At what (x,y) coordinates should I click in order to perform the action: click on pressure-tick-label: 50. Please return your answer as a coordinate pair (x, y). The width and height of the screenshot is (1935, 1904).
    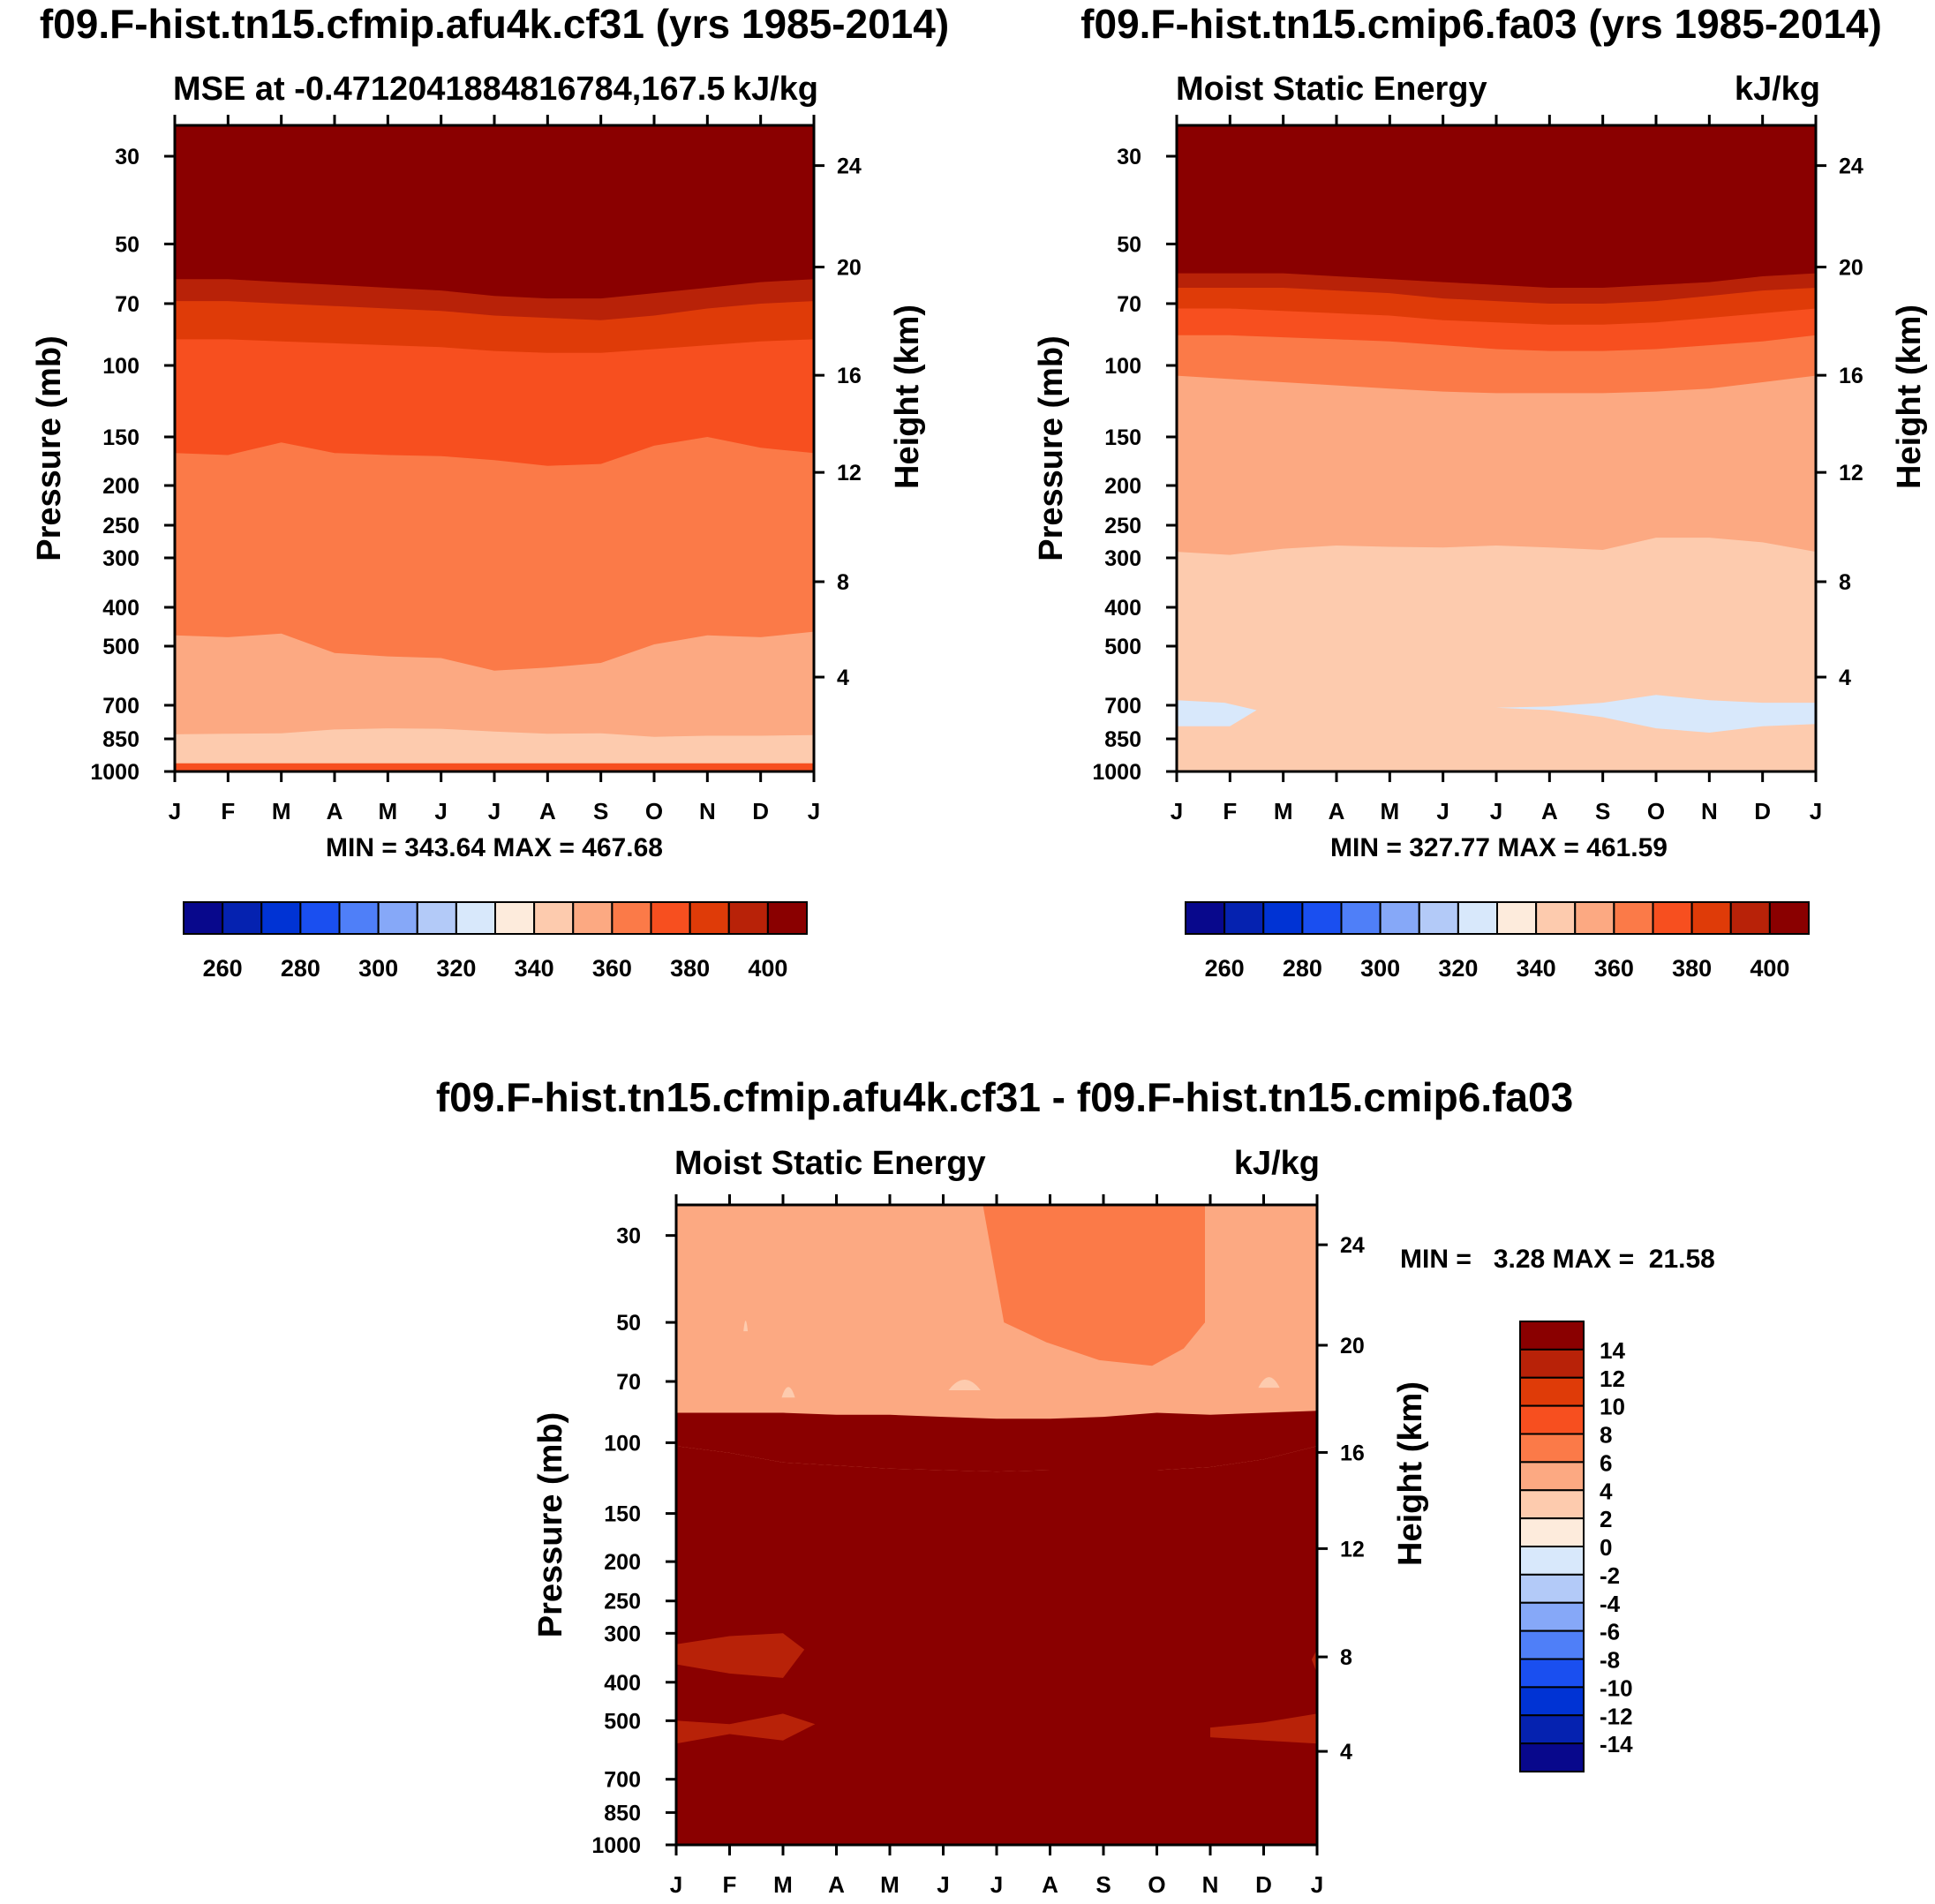
    Looking at the image, I should click on (1129, 244).